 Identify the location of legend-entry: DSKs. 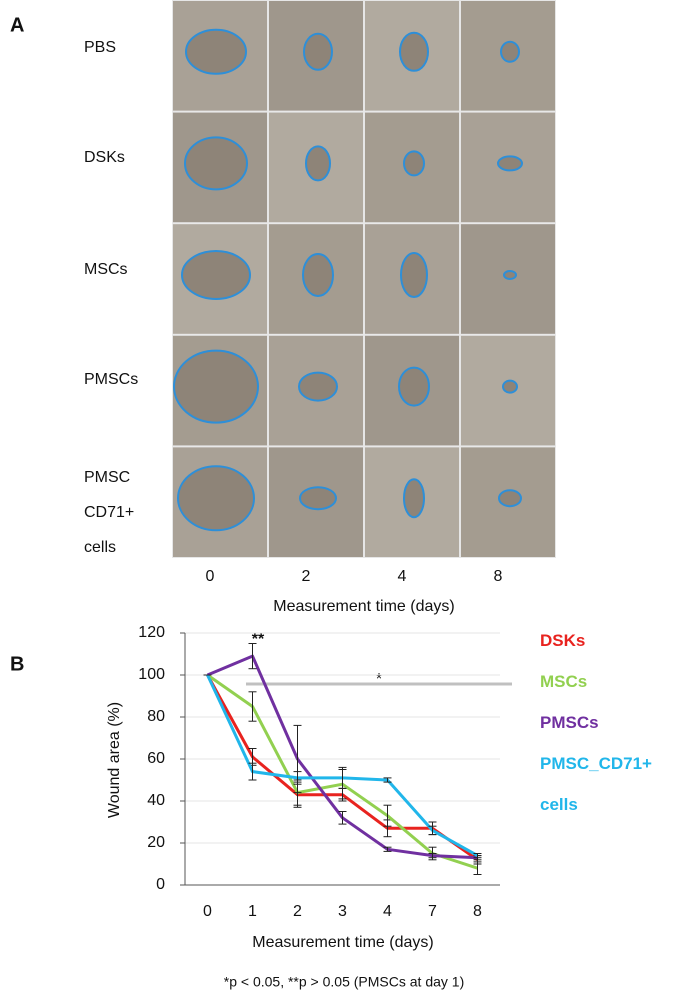
(563, 640).